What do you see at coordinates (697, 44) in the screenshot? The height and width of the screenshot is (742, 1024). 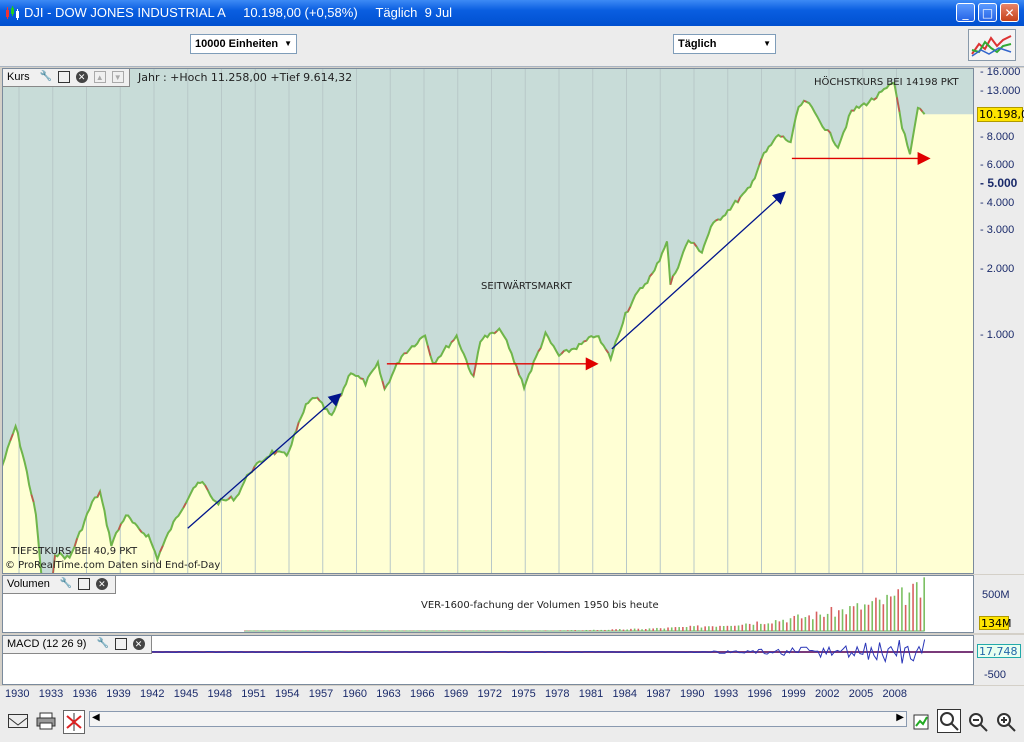 I see `period-select-value: Täglich` at bounding box center [697, 44].